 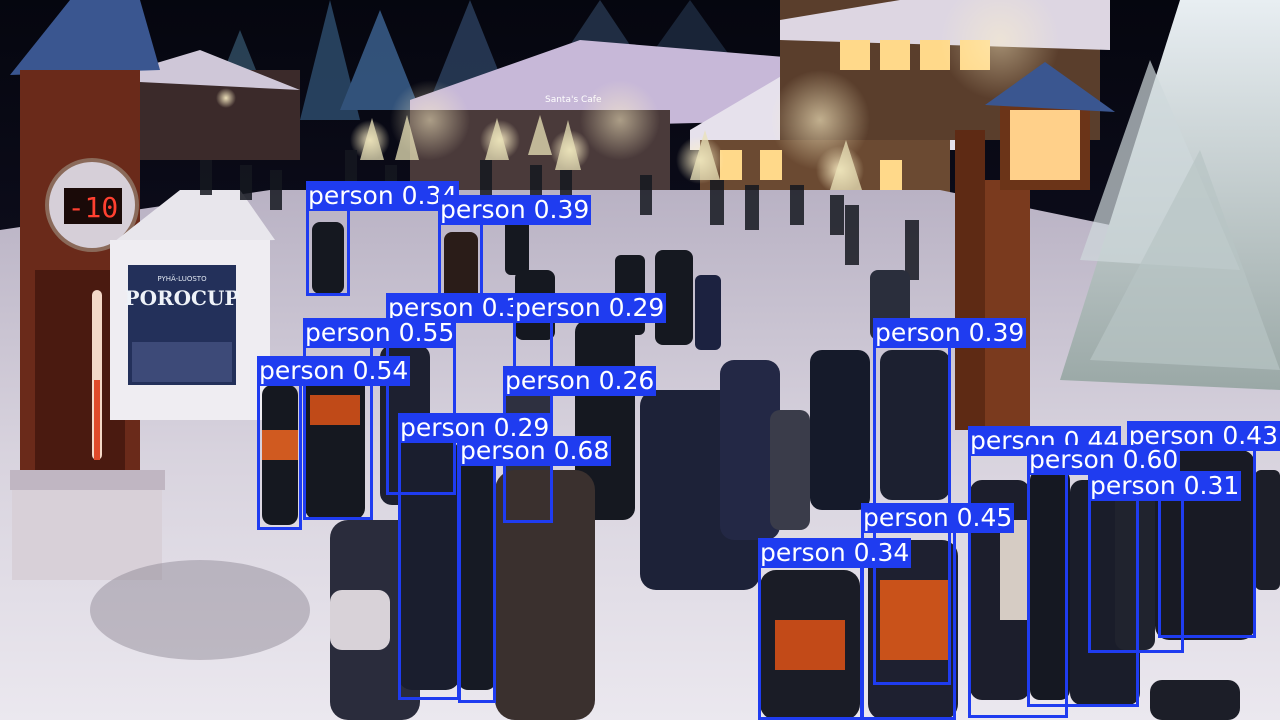 I want to click on detection-label: person 0.55, so click(x=380, y=333).